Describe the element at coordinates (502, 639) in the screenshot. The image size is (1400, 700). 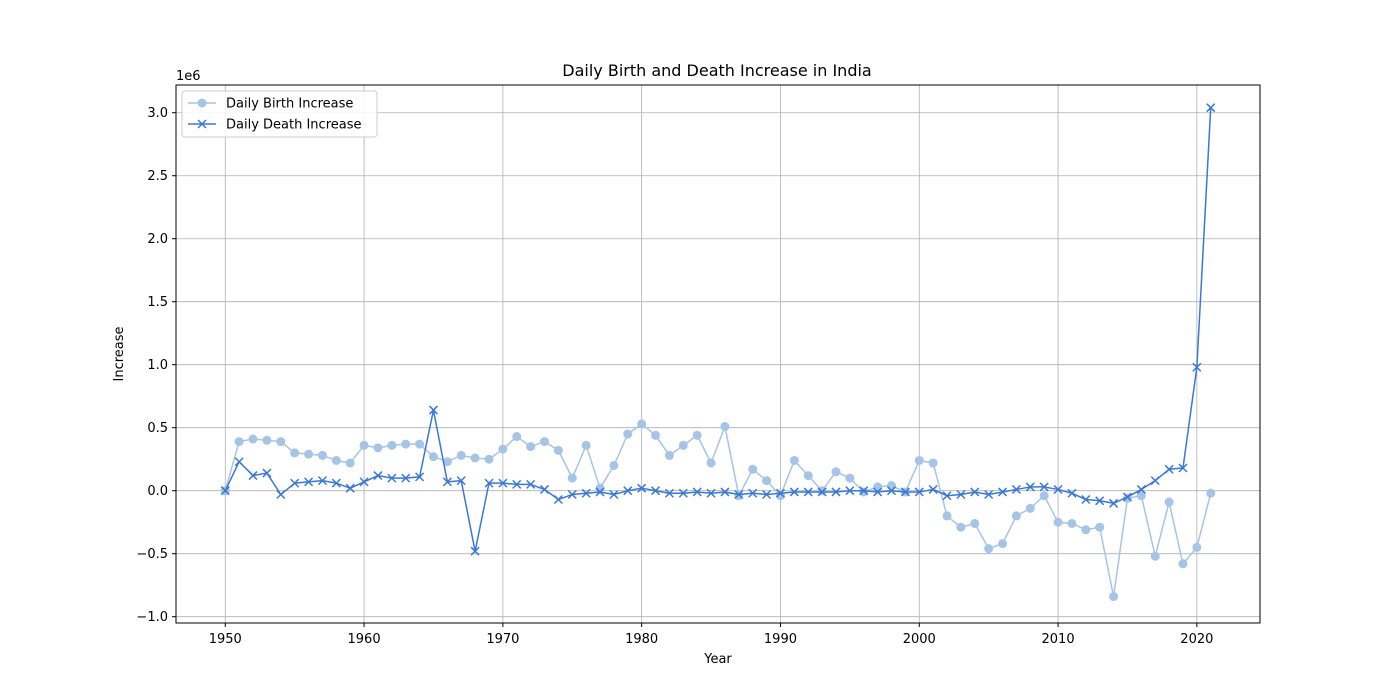
I see `x-tick-label: 1970` at that location.